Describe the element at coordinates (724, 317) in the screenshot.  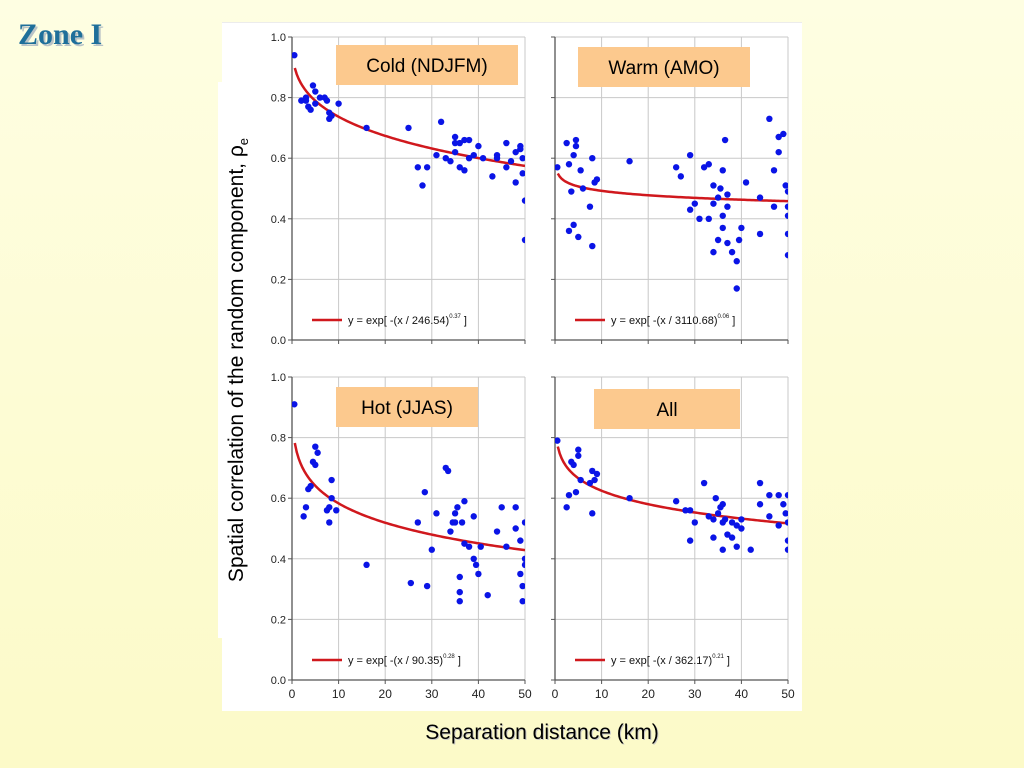
I see `equation-exponent: 0.06` at that location.